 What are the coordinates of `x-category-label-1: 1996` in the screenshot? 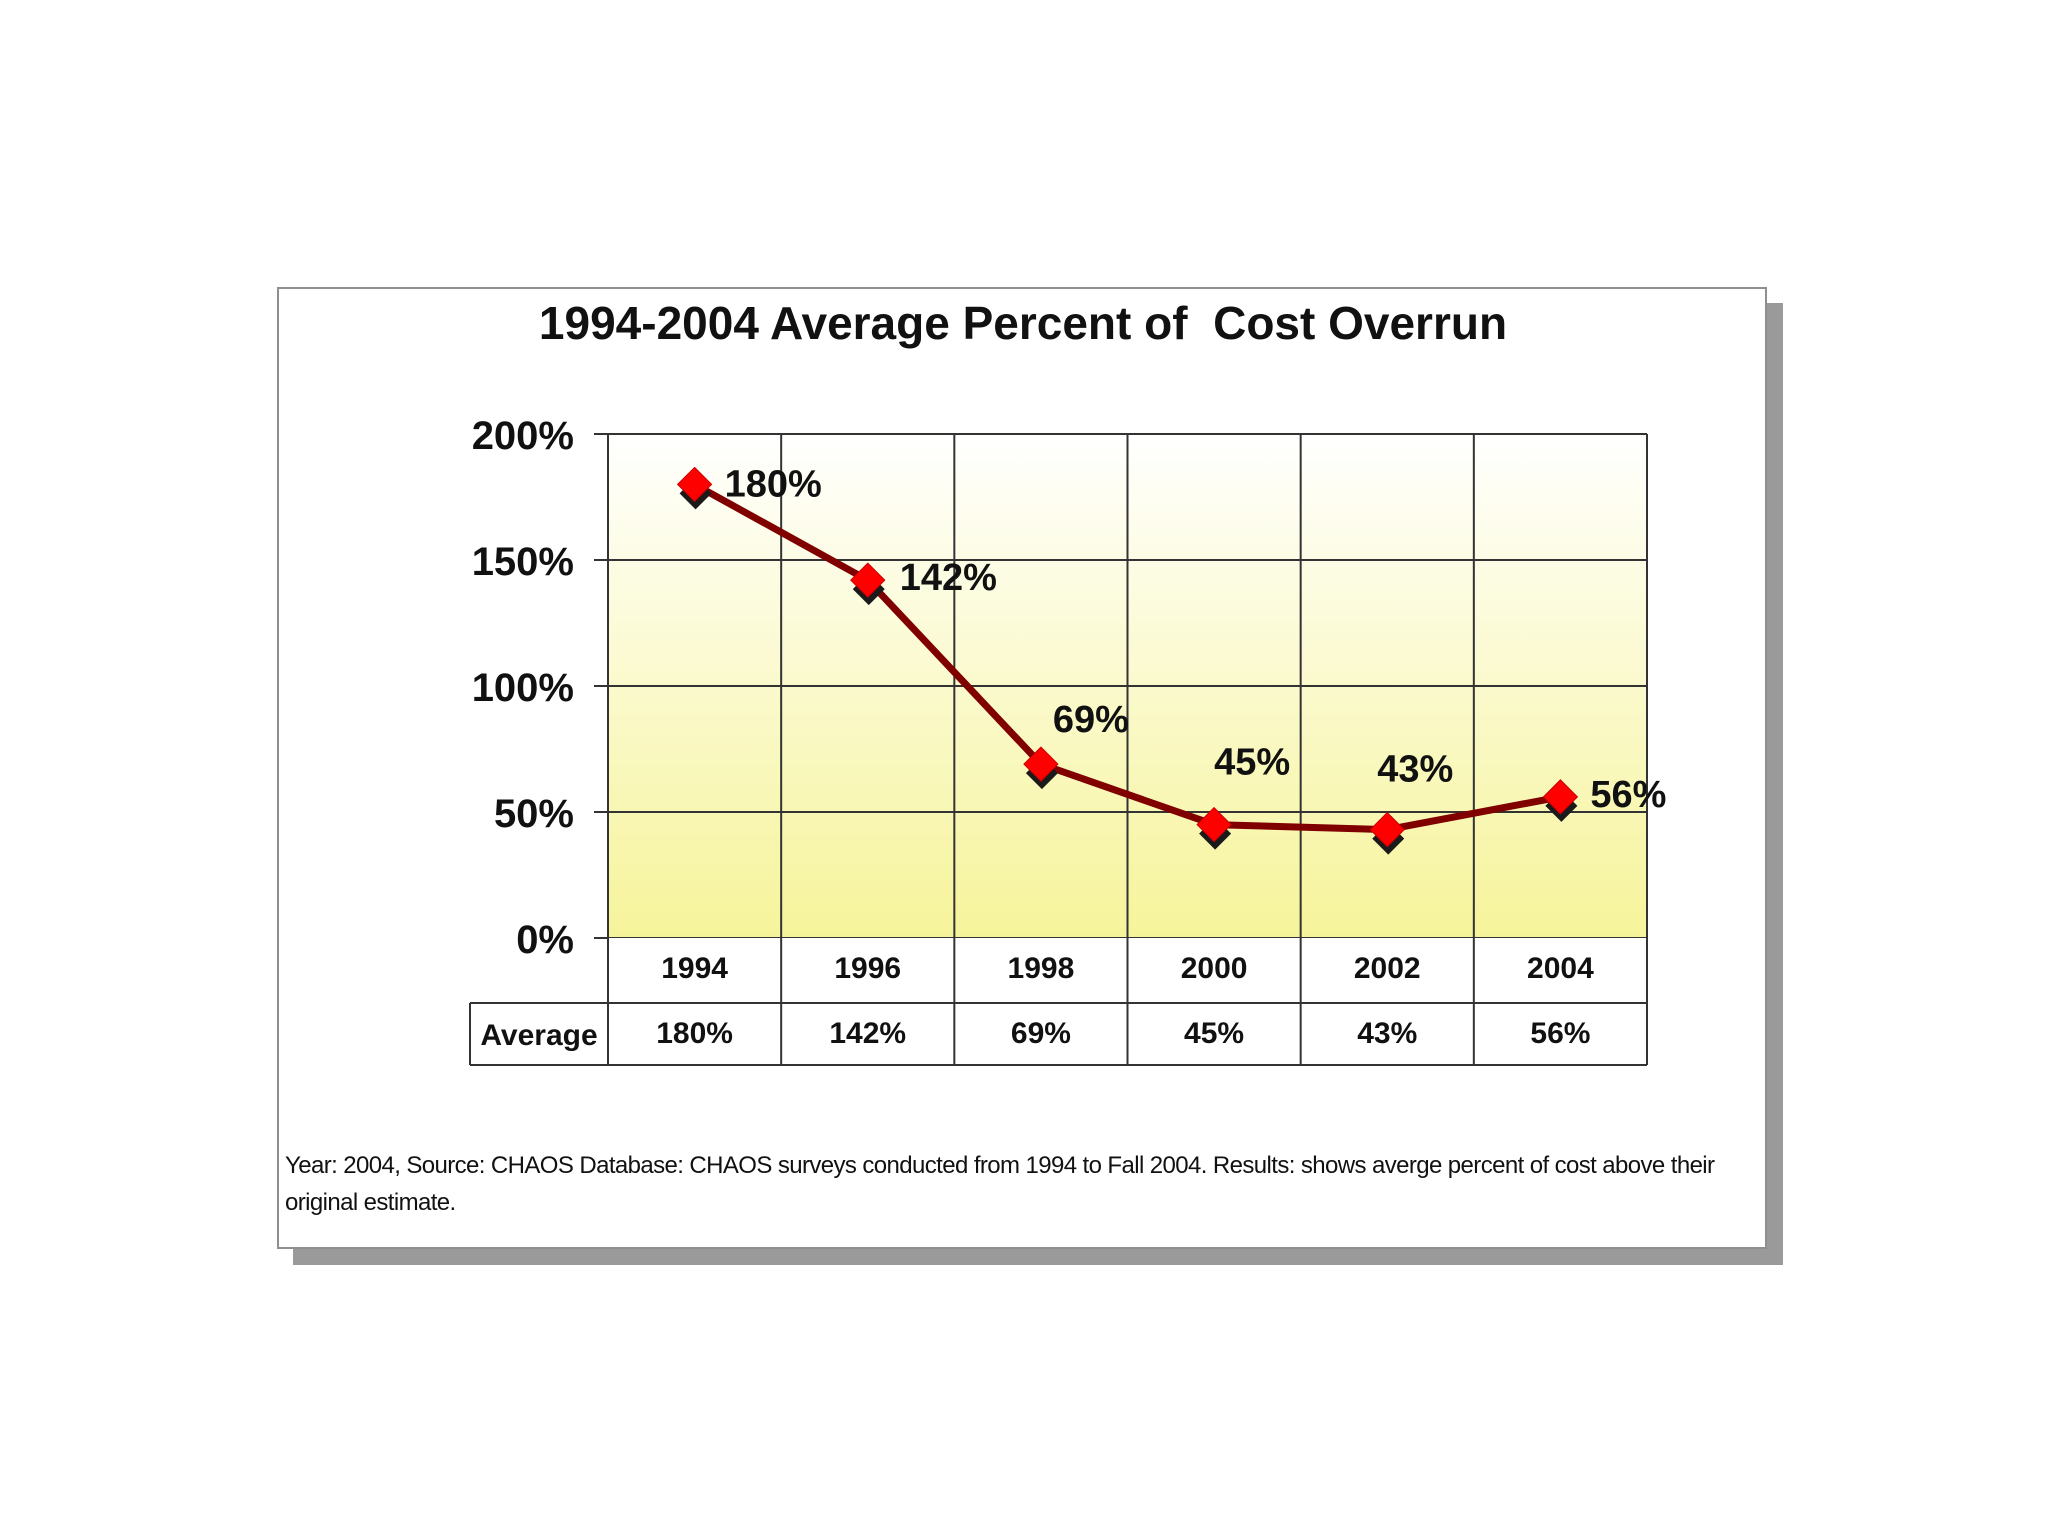 It's located at (867, 968).